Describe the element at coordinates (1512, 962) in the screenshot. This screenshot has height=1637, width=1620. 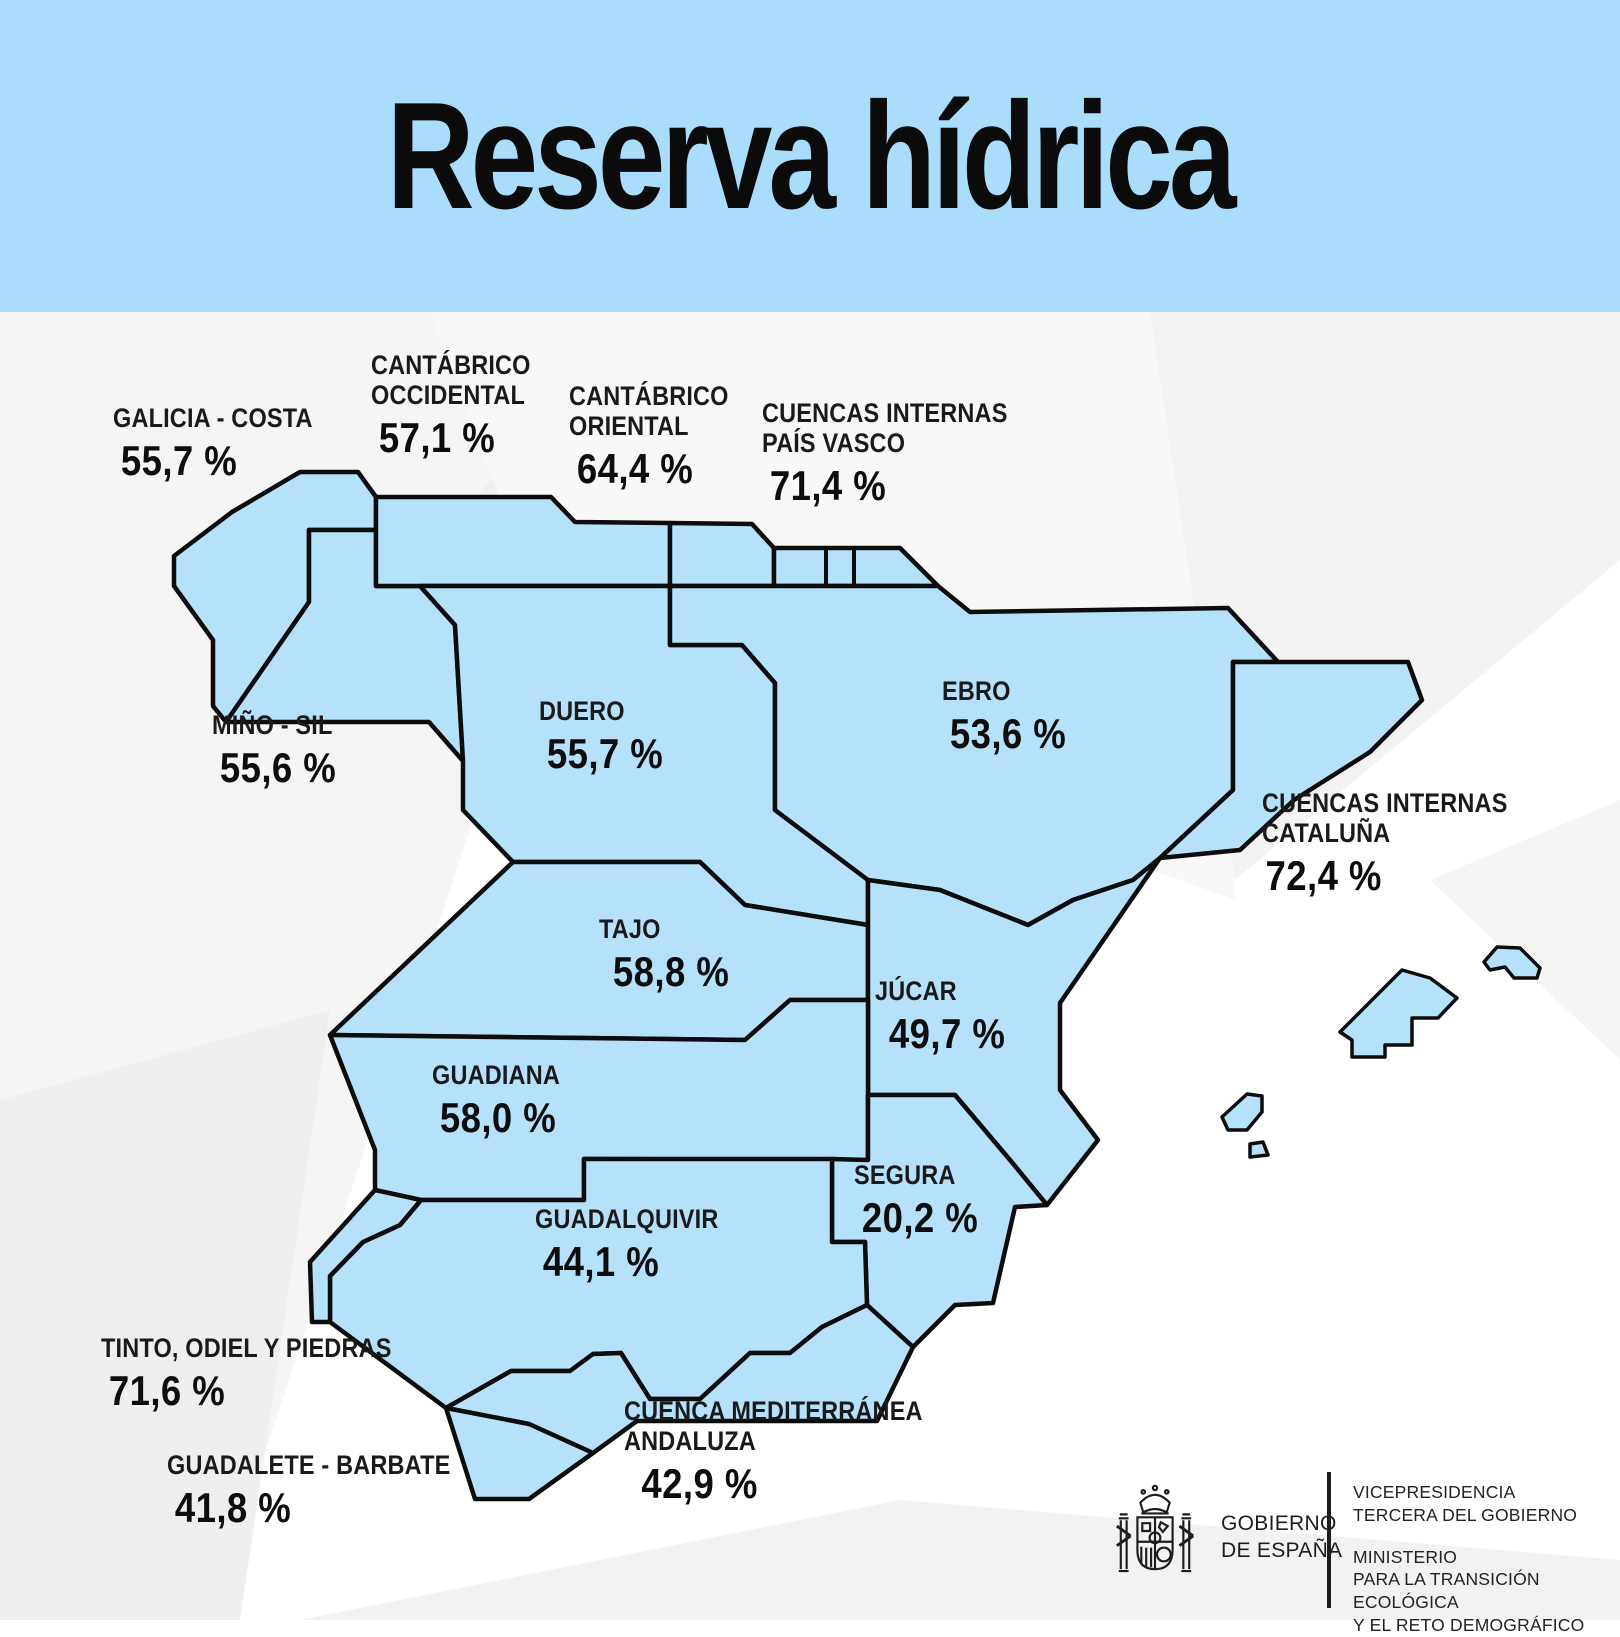
I see `island-menorca` at that location.